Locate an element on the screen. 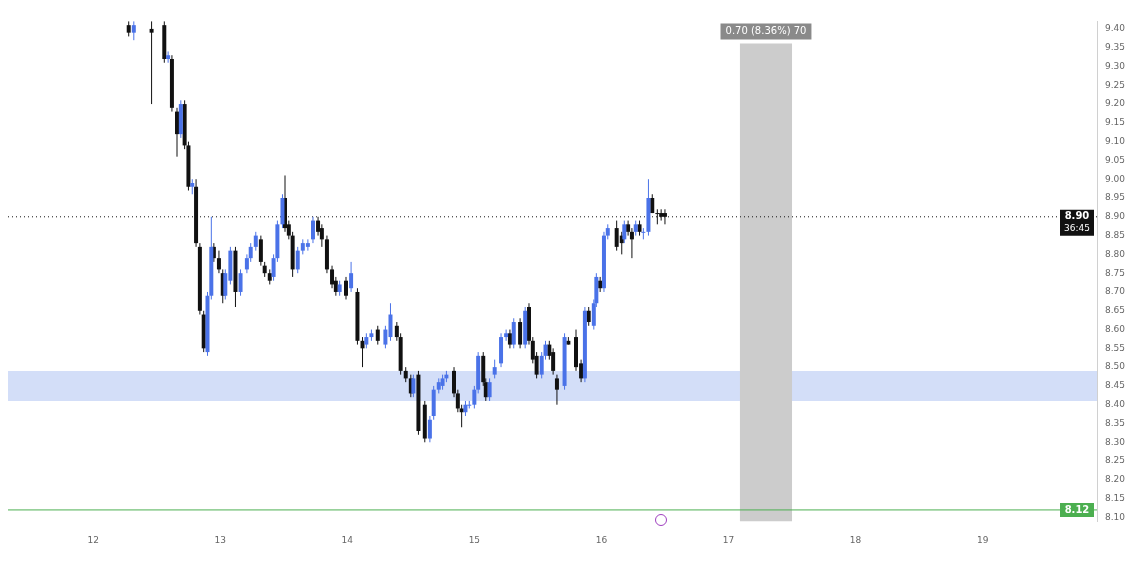 The image size is (1143, 568). y-tick-label: 8.50 is located at coordinates (1115, 366).